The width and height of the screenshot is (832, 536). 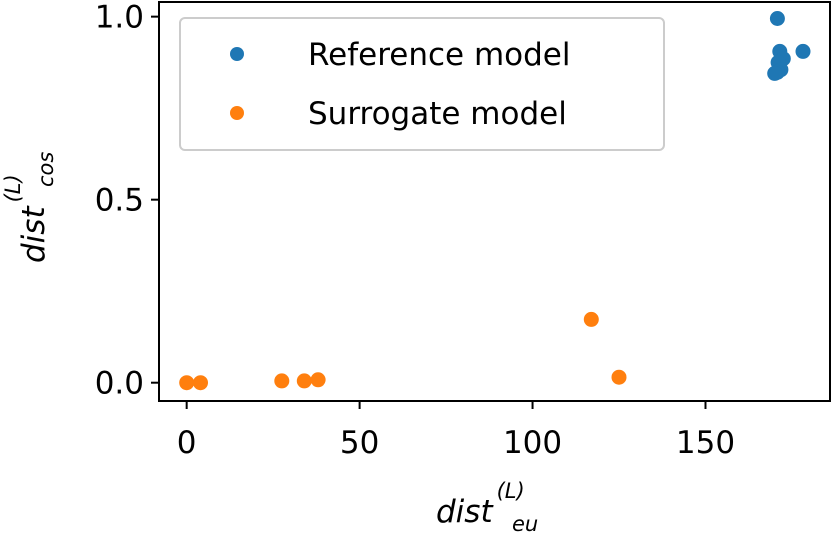 I want to click on x-axis-label-sup: (L), so click(x=511, y=491).